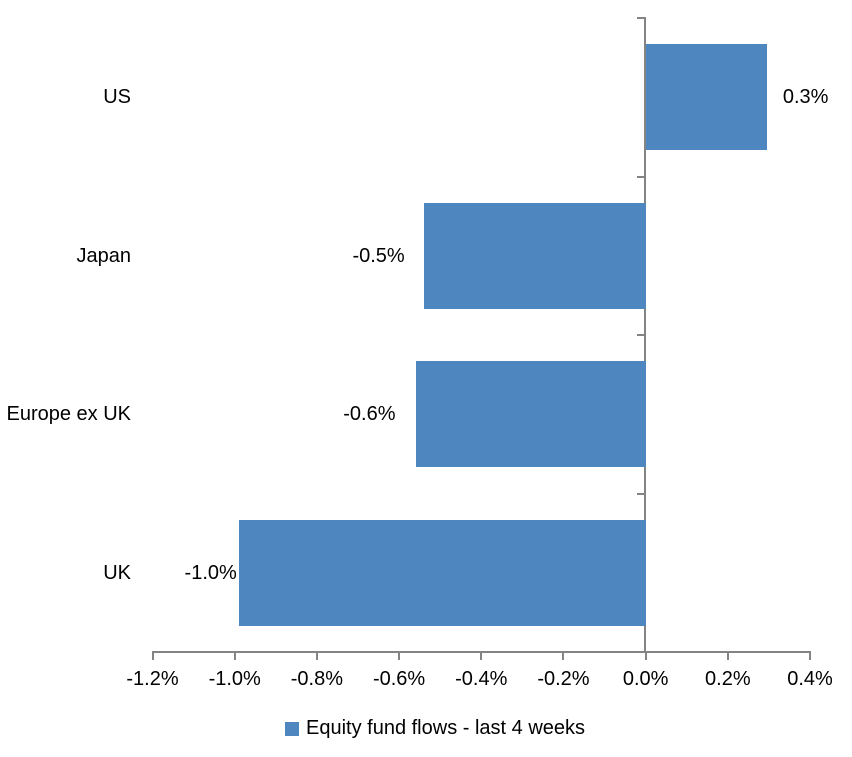 The image size is (852, 757). Describe the element at coordinates (378, 255) in the screenshot. I see `data-label-japan: -0.5%` at that location.